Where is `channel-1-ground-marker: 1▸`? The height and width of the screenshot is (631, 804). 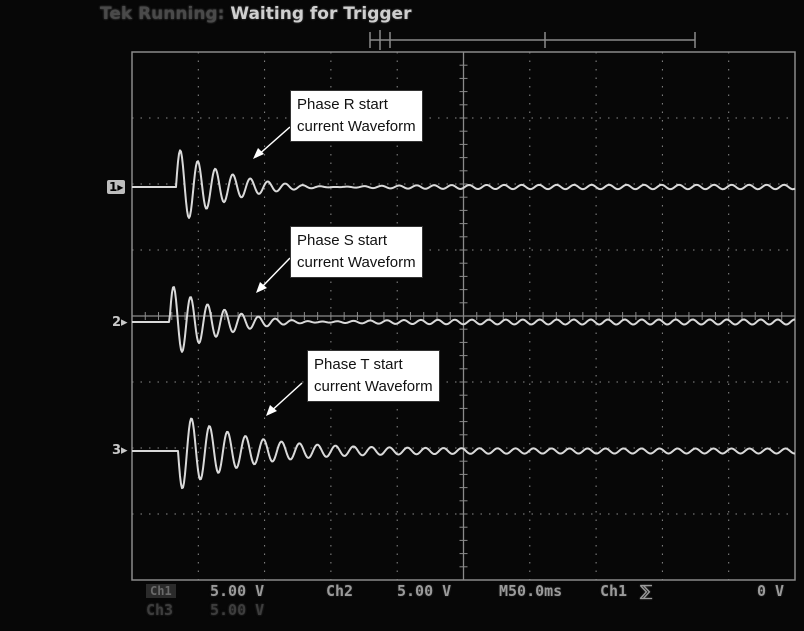 channel-1-ground-marker: 1▸ is located at coordinates (116, 187).